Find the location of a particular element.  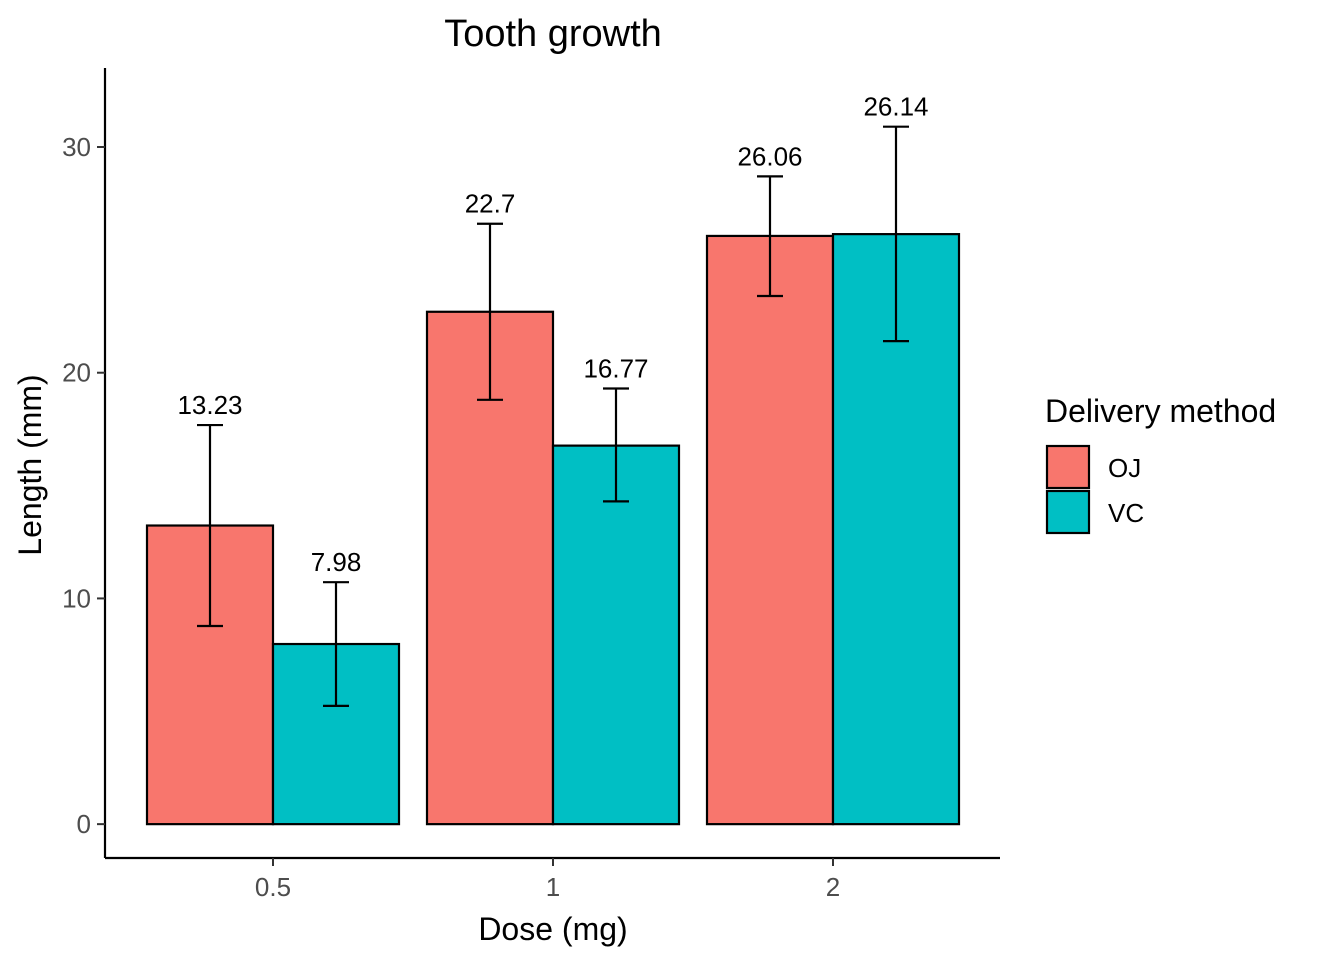

legend-swatch-vc is located at coordinates (1068, 512).